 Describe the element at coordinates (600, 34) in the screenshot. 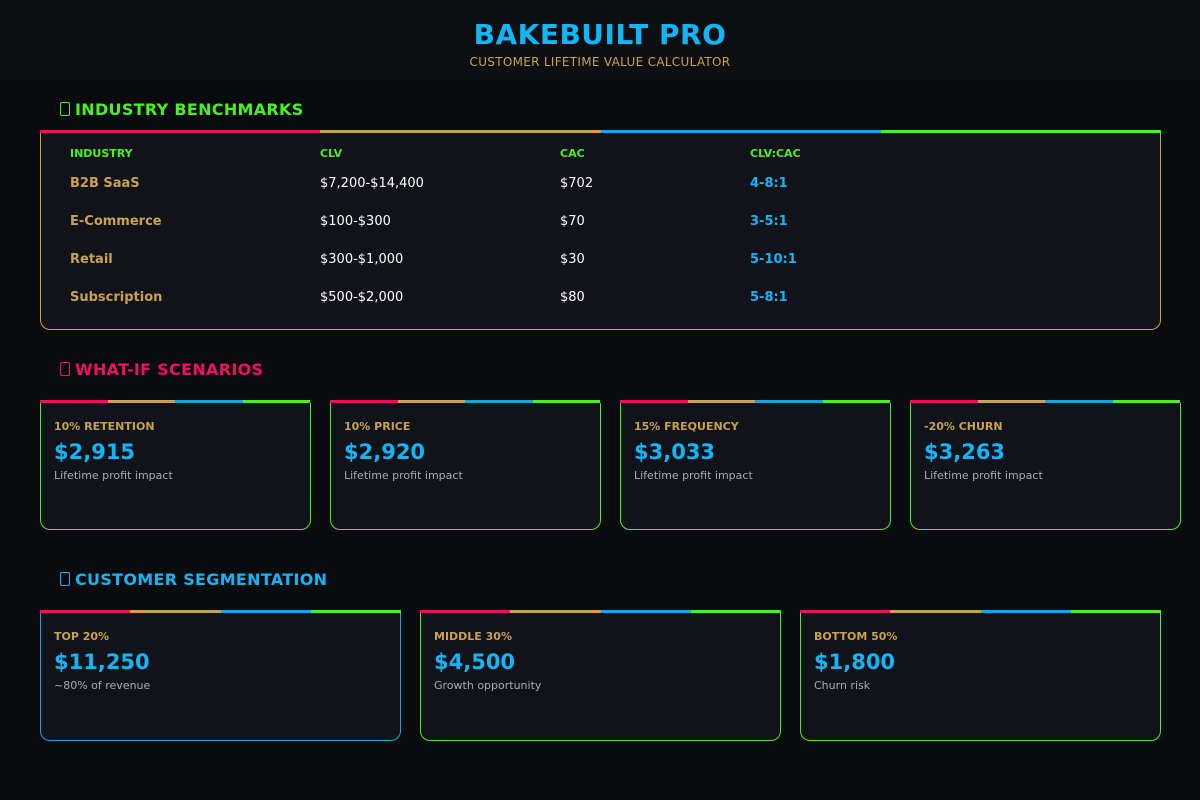

I see `app-title: BAKEBUILT PRO` at that location.